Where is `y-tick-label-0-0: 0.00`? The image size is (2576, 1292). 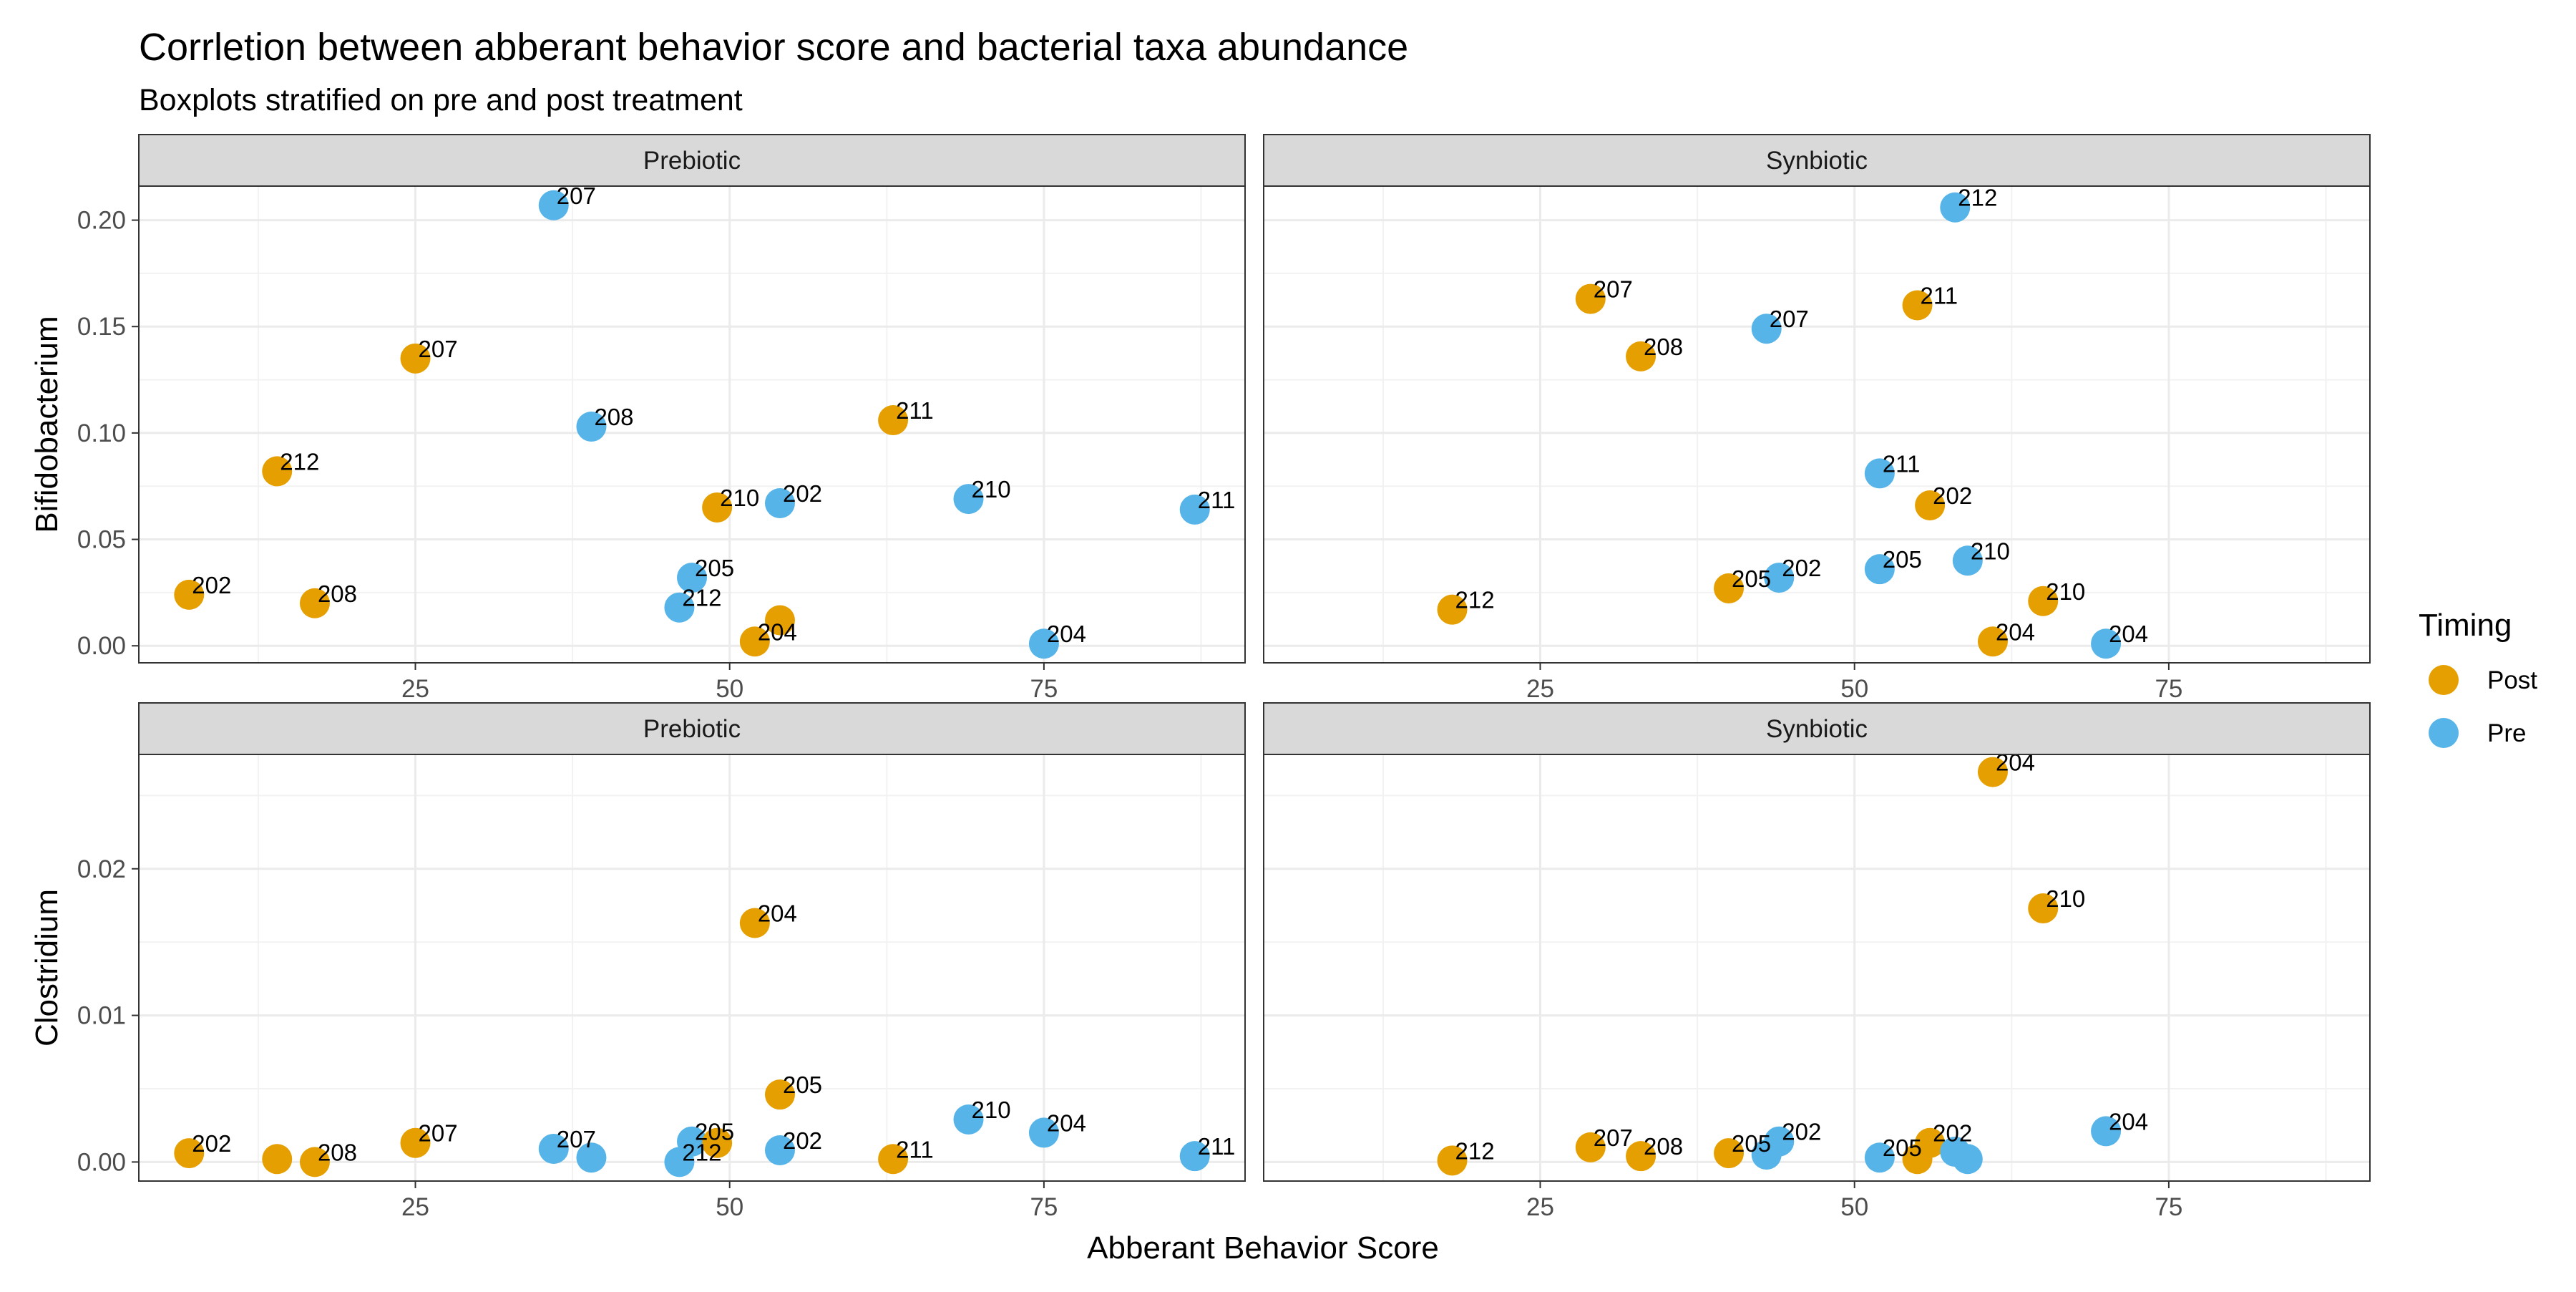 y-tick-label-0-0: 0.00 is located at coordinates (101, 646).